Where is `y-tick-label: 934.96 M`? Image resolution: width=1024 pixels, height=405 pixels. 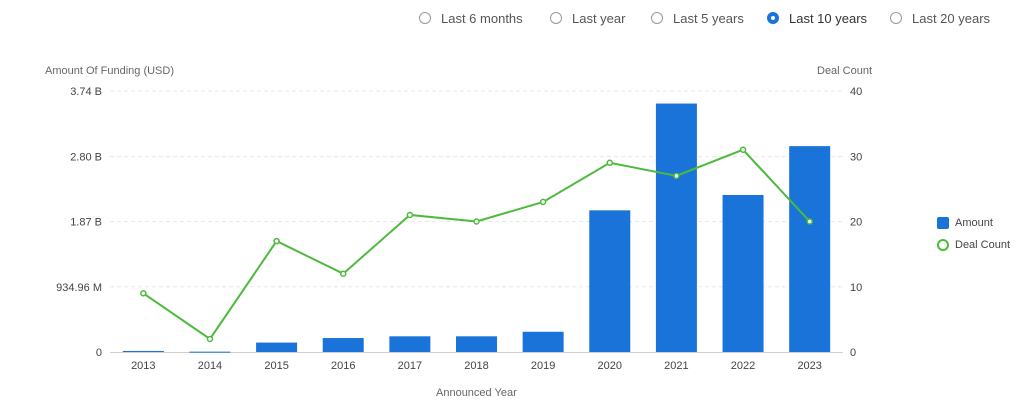 y-tick-label: 934.96 M is located at coordinates (79, 288).